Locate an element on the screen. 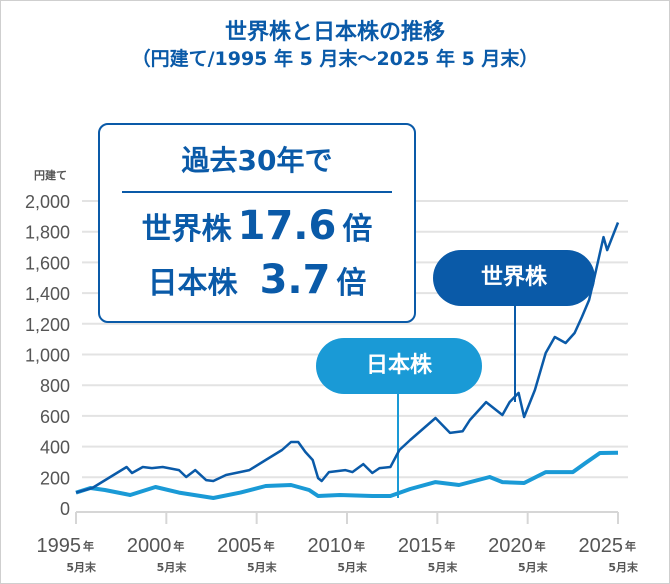 The width and height of the screenshot is (670, 584). x-tick-label: 2020 is located at coordinates (510, 546).